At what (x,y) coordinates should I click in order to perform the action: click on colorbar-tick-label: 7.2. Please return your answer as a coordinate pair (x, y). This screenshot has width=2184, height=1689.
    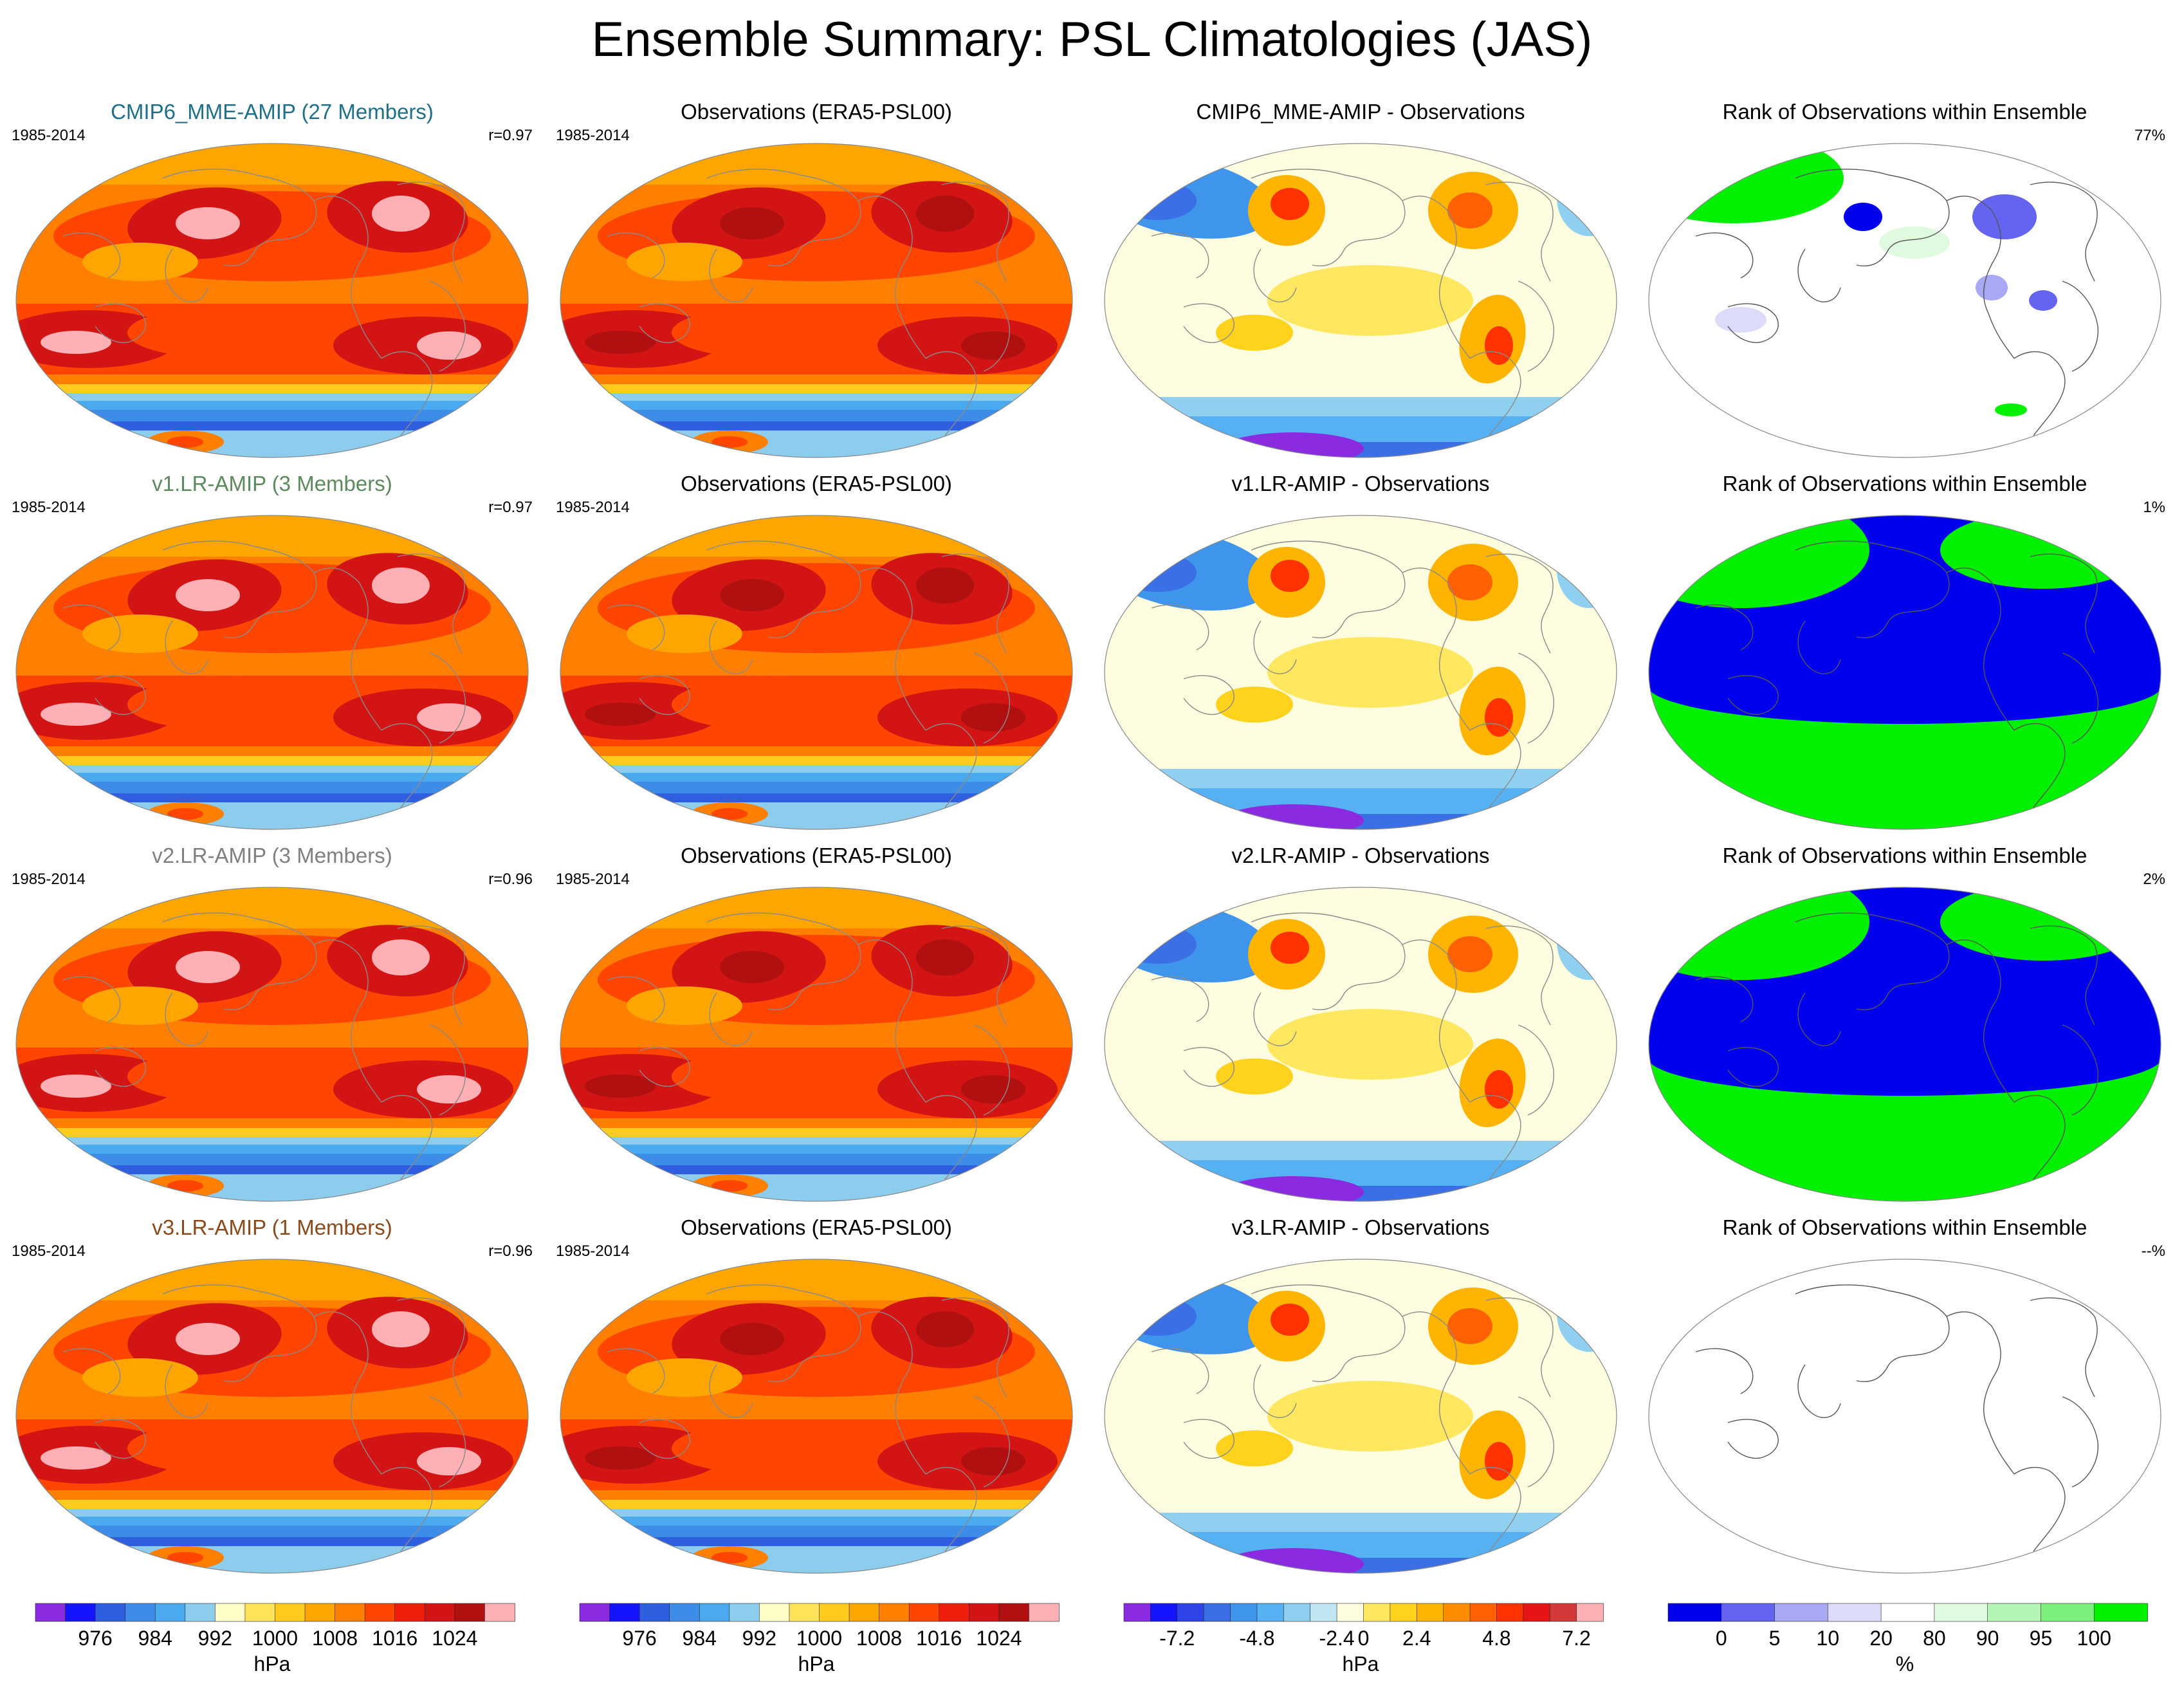
    Looking at the image, I should click on (1577, 1639).